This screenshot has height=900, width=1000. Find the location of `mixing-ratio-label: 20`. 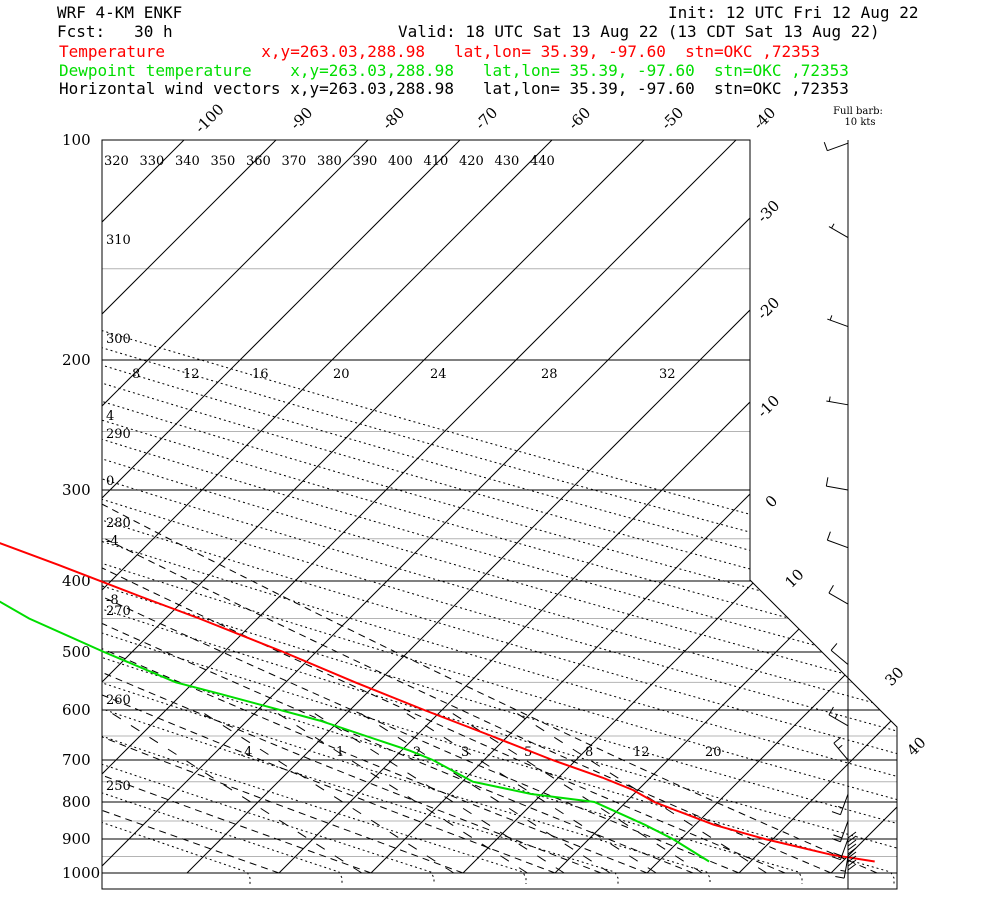

mixing-ratio-label: 20 is located at coordinates (713, 752).